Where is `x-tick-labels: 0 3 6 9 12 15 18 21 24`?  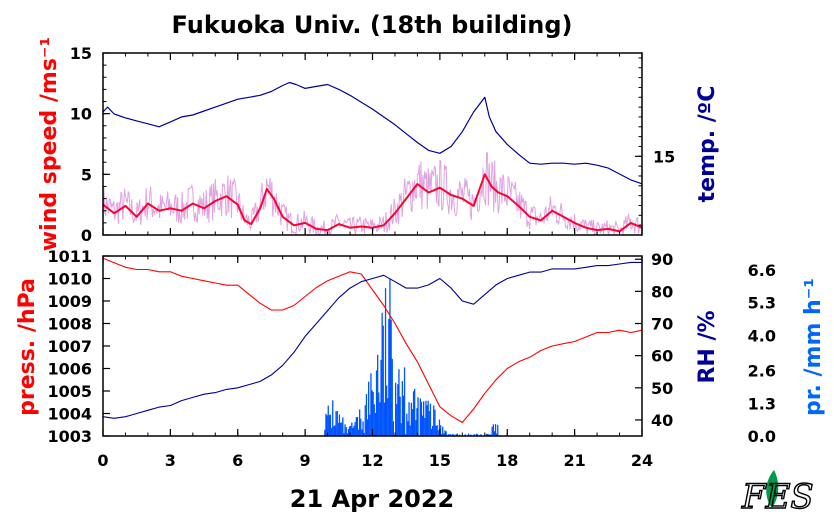
x-tick-labels: 0 3 6 9 12 15 18 21 24 is located at coordinates (375, 460).